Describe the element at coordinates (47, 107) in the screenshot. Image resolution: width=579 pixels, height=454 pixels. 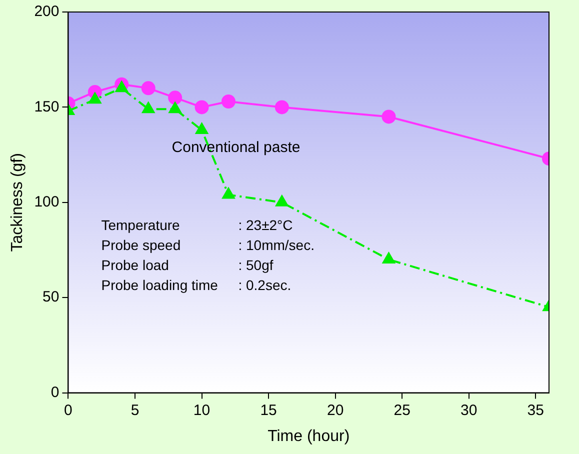
I see `y-tick-label: 150` at that location.